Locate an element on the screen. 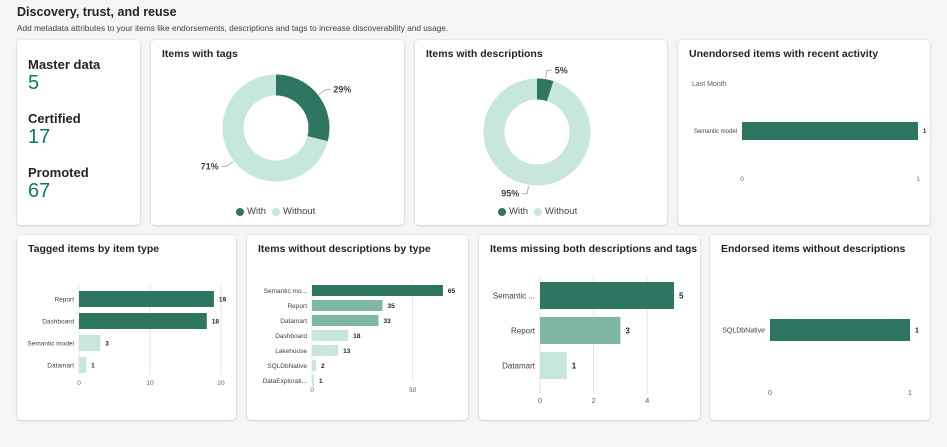 Image resolution: width=947 pixels, height=447 pixels. stat-label-master-data: Master data is located at coordinates (64, 64).